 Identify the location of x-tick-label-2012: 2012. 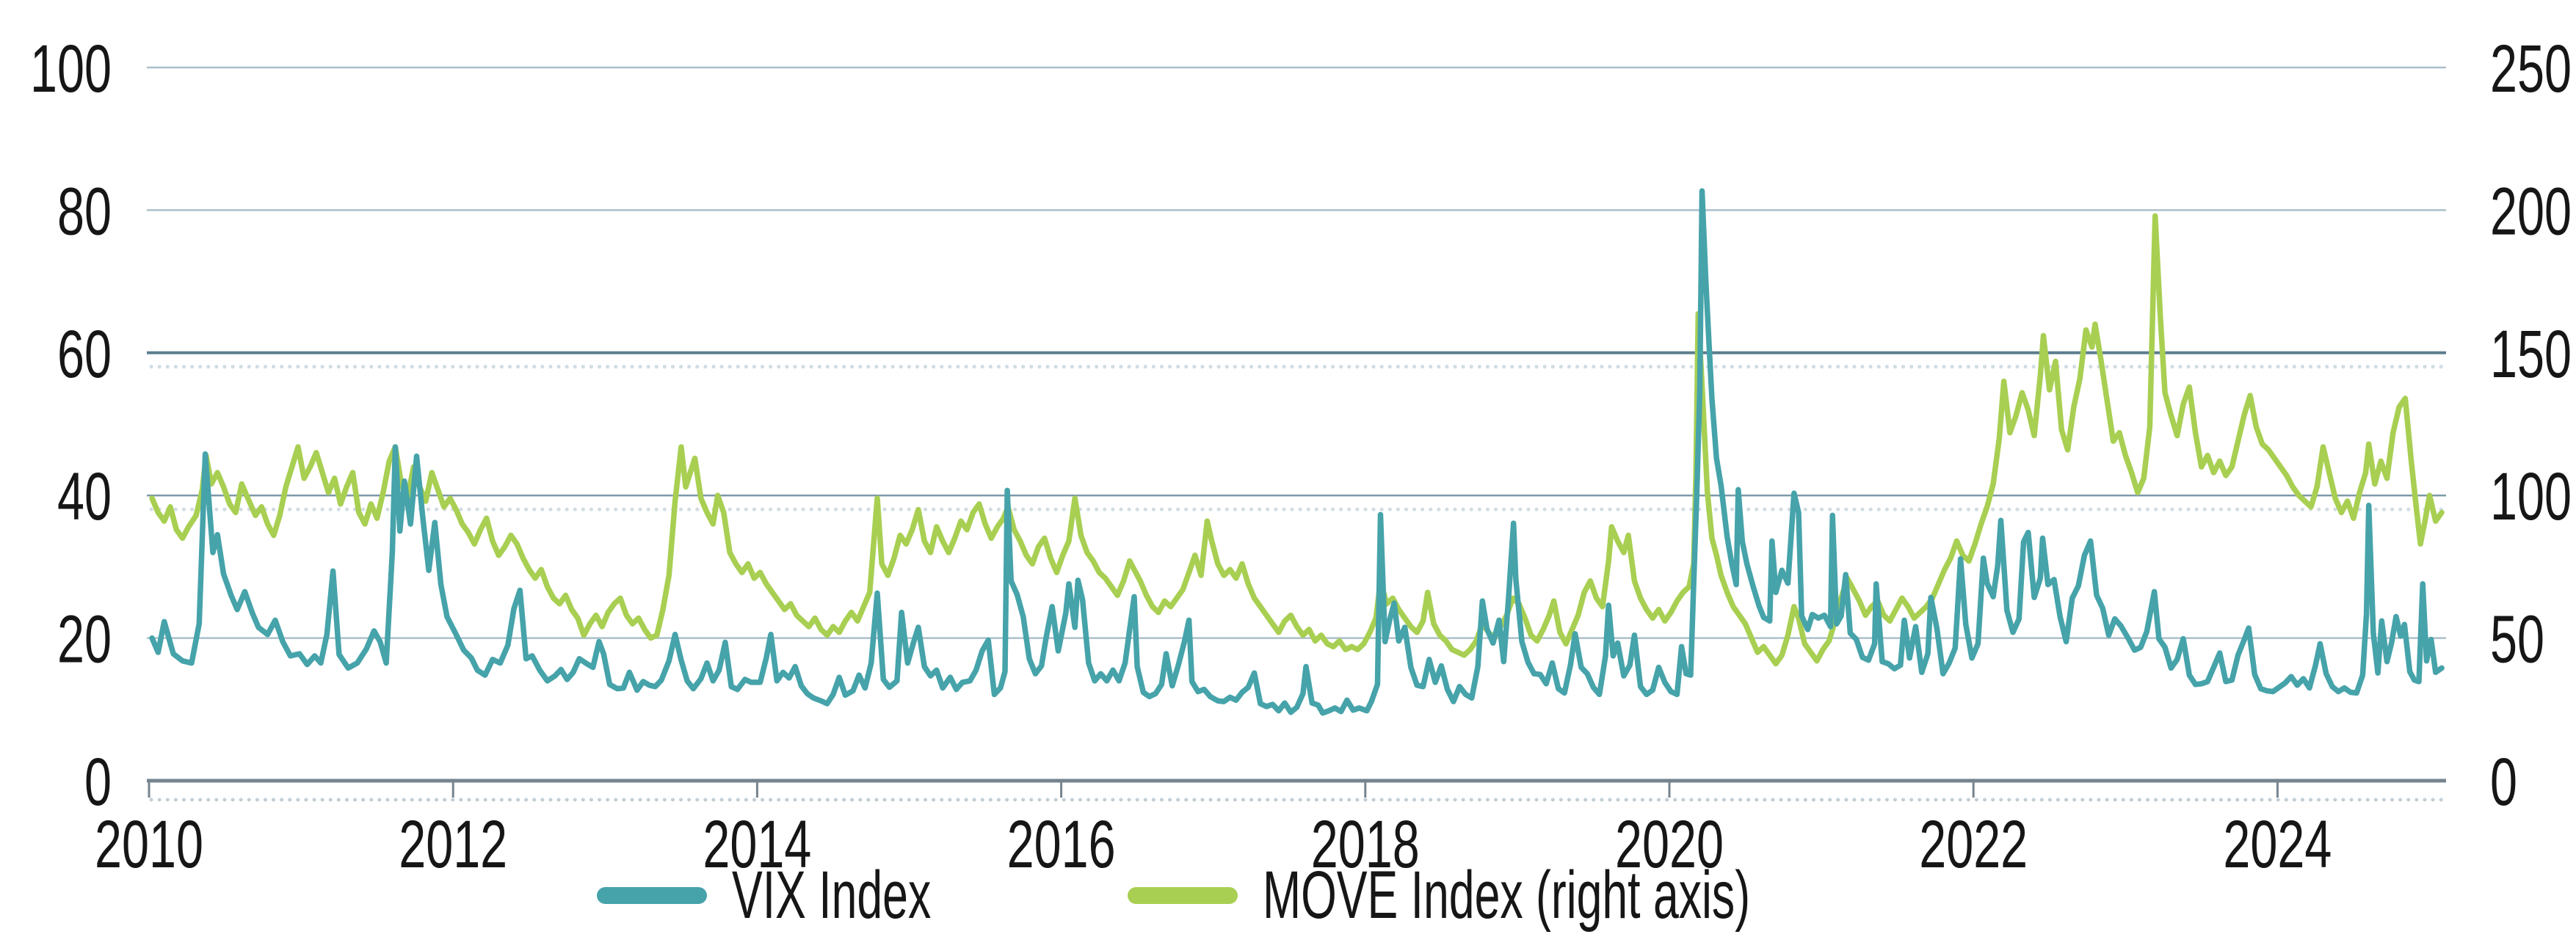
(453, 845).